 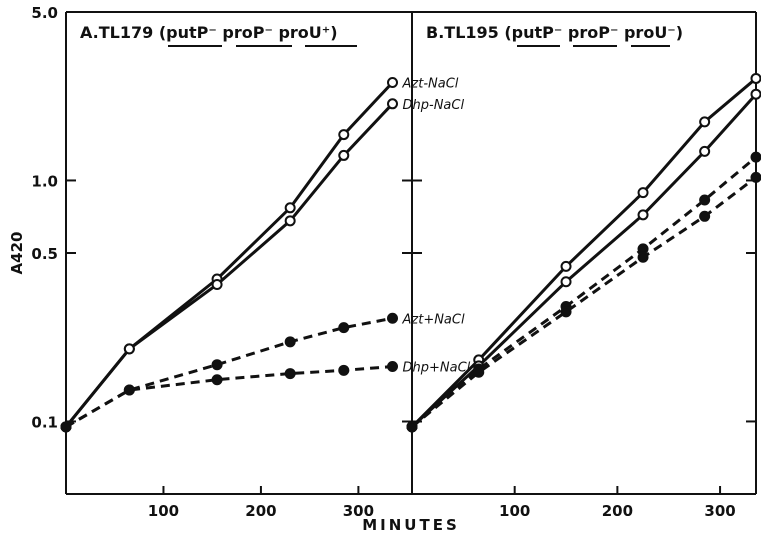 I want to click on panel-b-title: B.TL195 (putP⁻ proP⁻ proU⁻), so click(x=554, y=32).